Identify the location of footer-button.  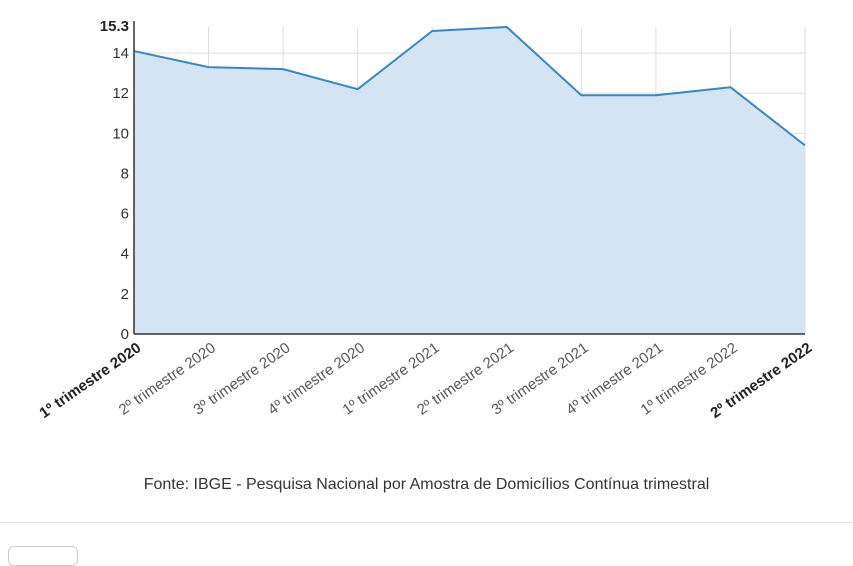
(43, 556).